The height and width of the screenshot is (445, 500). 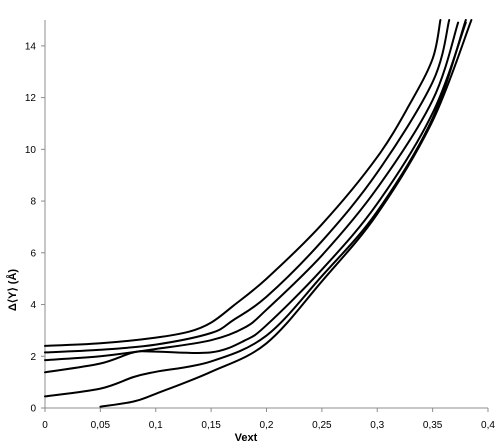 What do you see at coordinates (211, 425) in the screenshot?
I see `x-tick-label: 0,15` at bounding box center [211, 425].